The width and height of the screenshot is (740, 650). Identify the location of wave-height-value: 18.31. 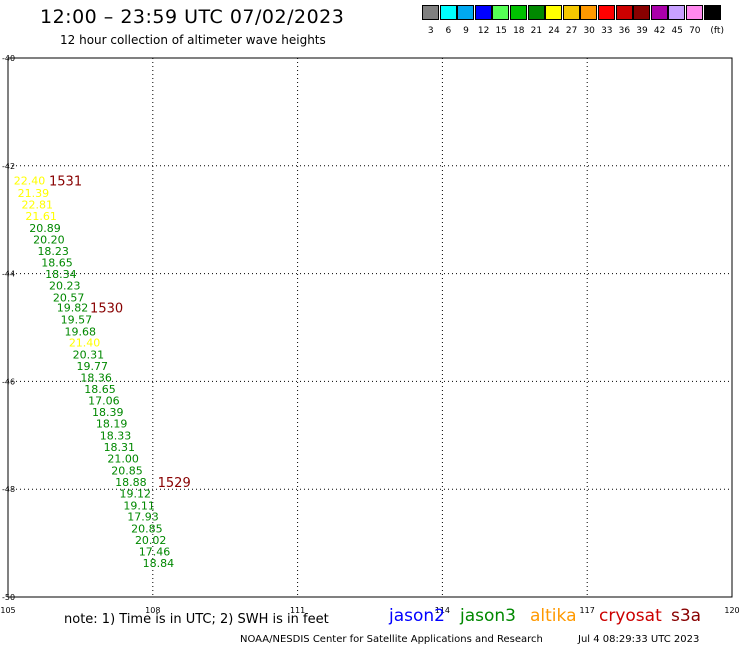
(119, 447).